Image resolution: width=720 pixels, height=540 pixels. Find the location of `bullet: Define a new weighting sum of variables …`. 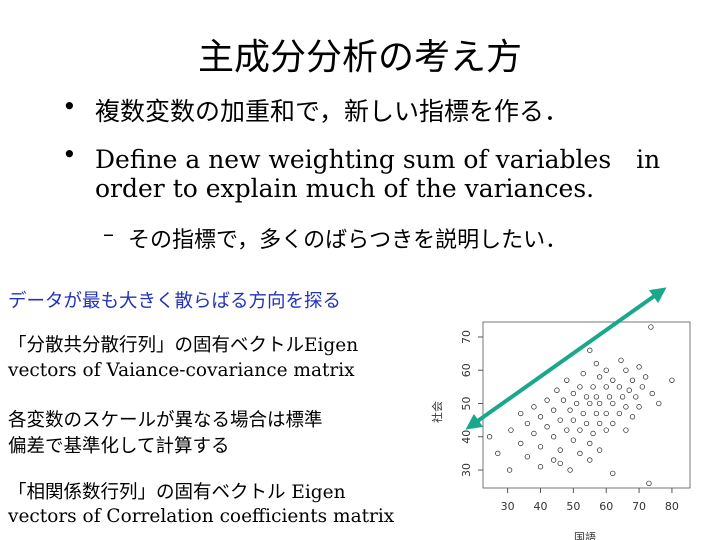

bullet: Define a new weighting sum of variables … is located at coordinates (378, 159).